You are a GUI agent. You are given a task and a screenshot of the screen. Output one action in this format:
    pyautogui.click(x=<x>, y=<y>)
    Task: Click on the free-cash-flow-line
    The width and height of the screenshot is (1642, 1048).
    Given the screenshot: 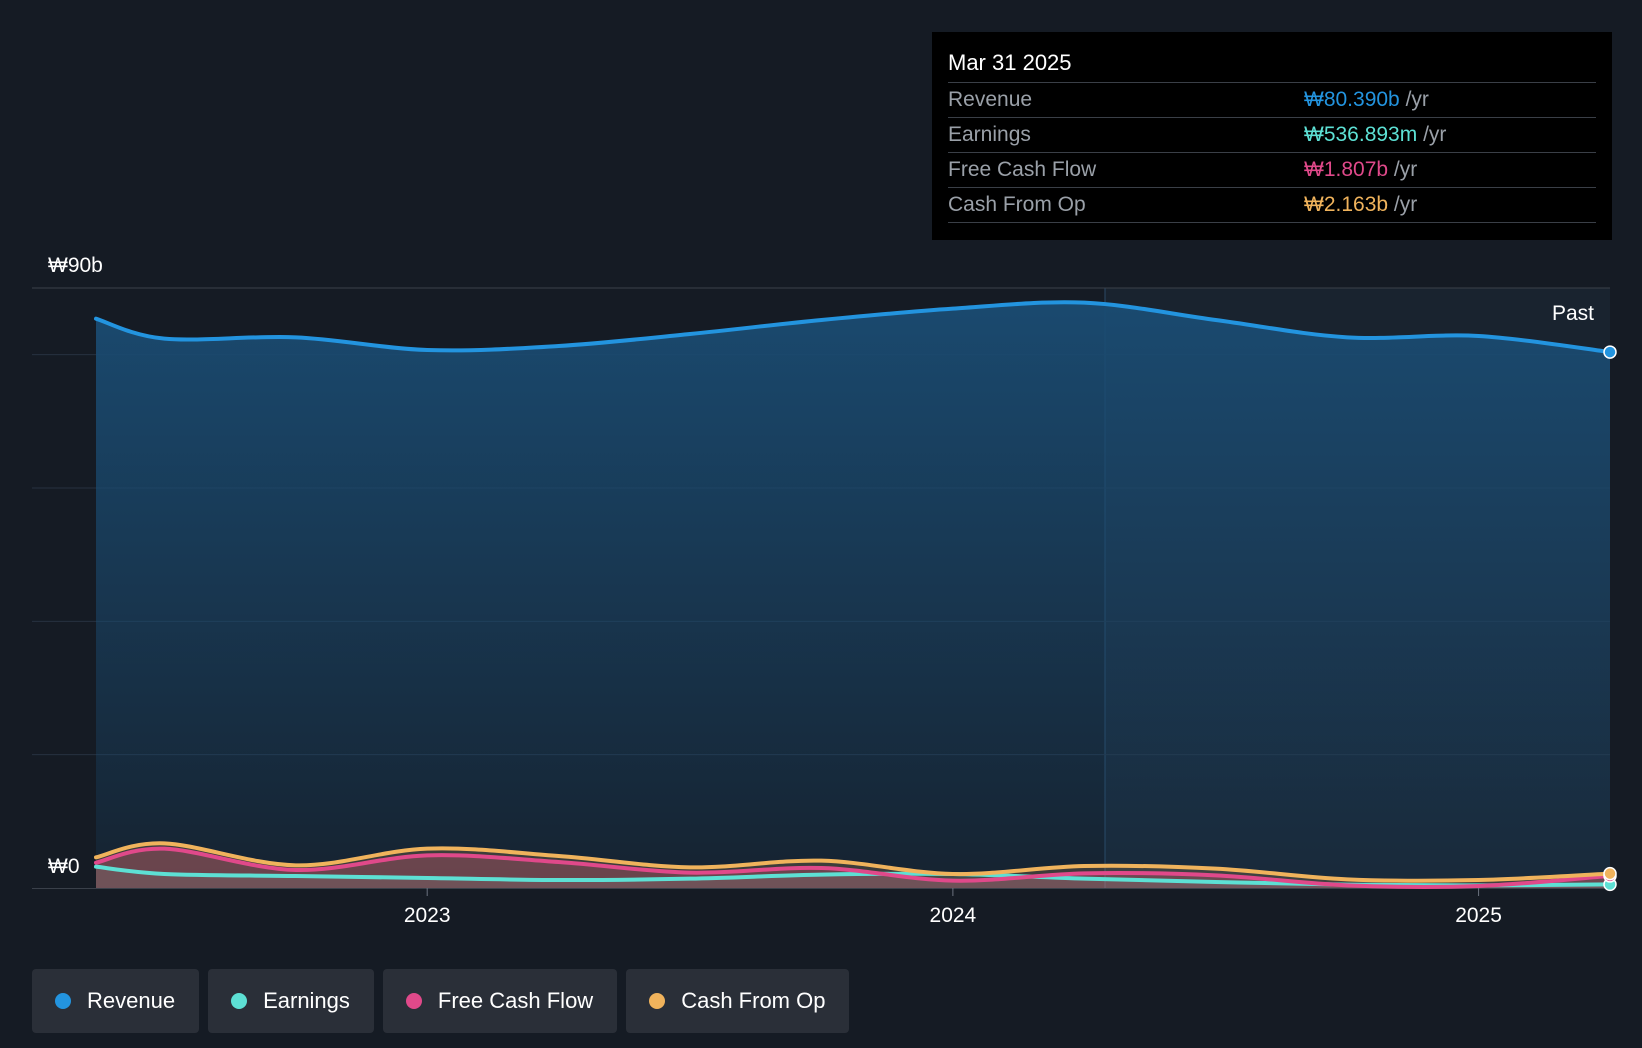 What is the action you would take?
    pyautogui.click(x=853, y=867)
    